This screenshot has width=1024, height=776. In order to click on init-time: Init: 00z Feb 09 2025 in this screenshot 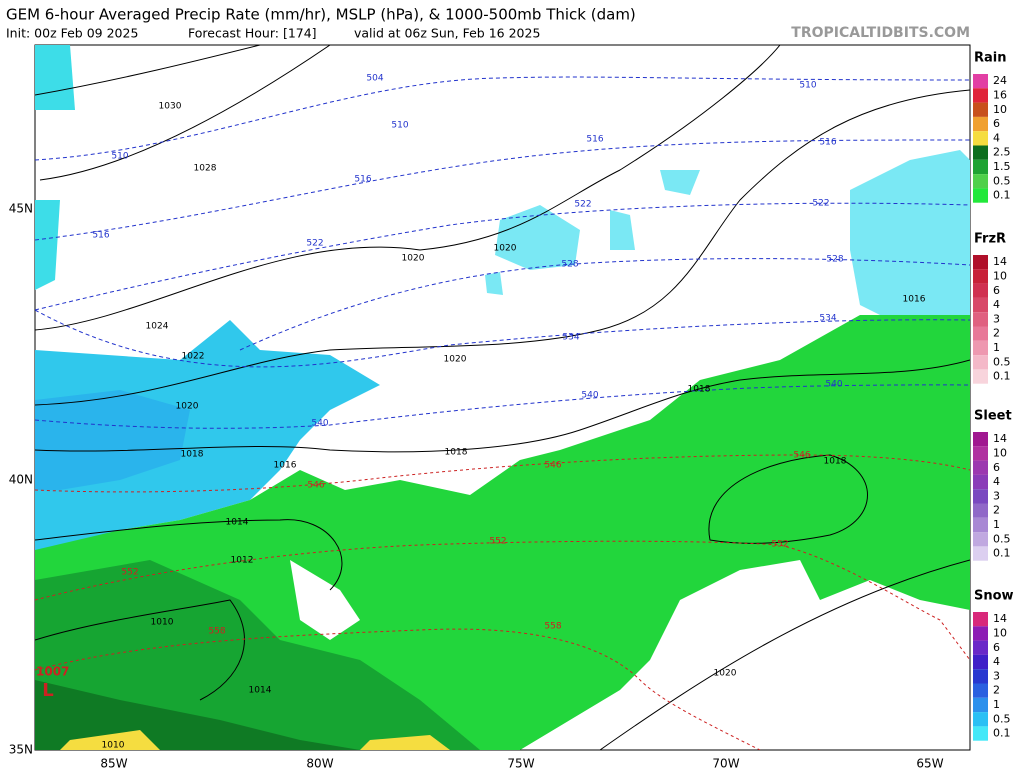, I will do `click(72, 33)`.